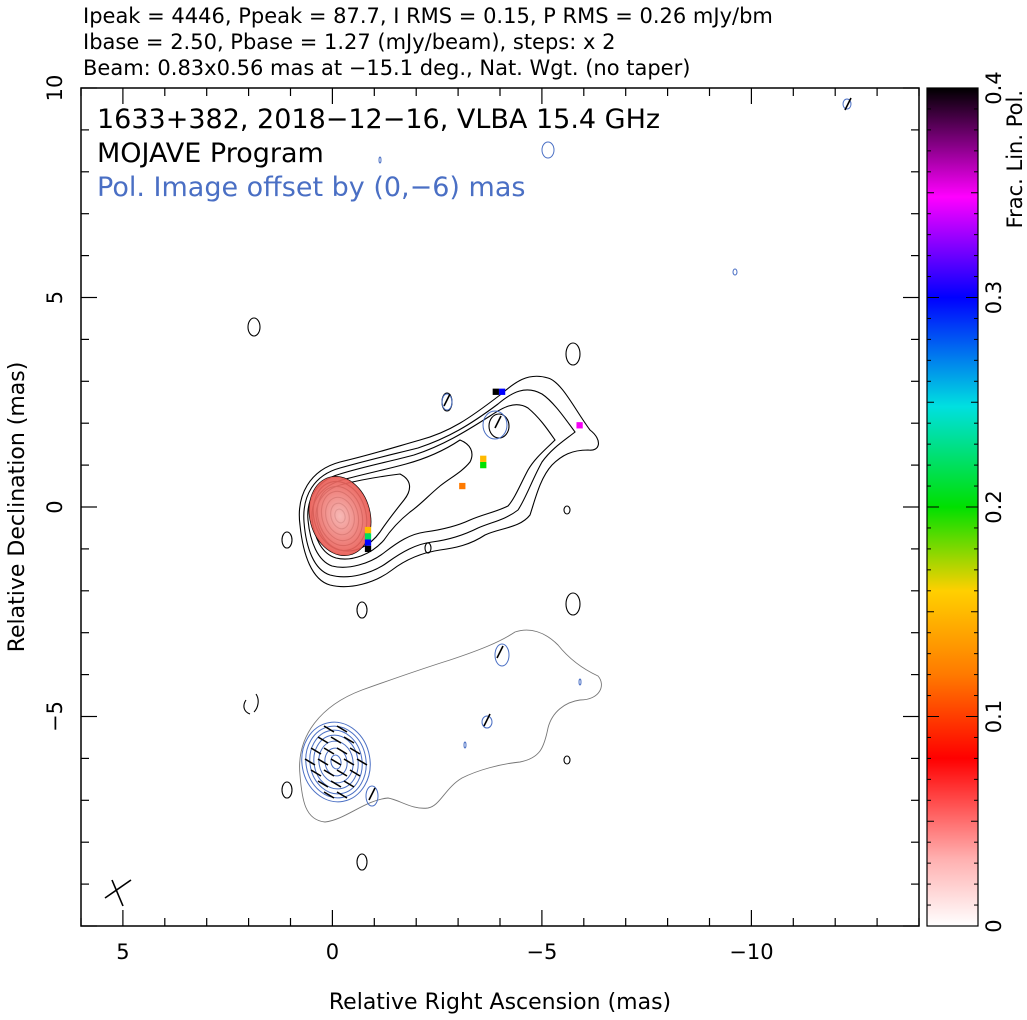 This screenshot has width=1027, height=1020. Describe the element at coordinates (1015, 159) in the screenshot. I see `colorbar-label: Frac. Lin. Pol.` at that location.